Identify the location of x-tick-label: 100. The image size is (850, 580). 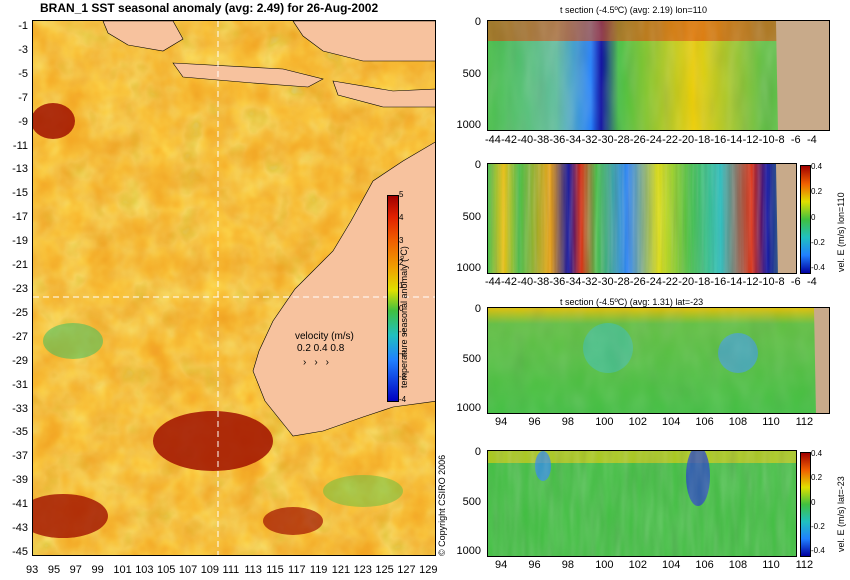
(604, 422).